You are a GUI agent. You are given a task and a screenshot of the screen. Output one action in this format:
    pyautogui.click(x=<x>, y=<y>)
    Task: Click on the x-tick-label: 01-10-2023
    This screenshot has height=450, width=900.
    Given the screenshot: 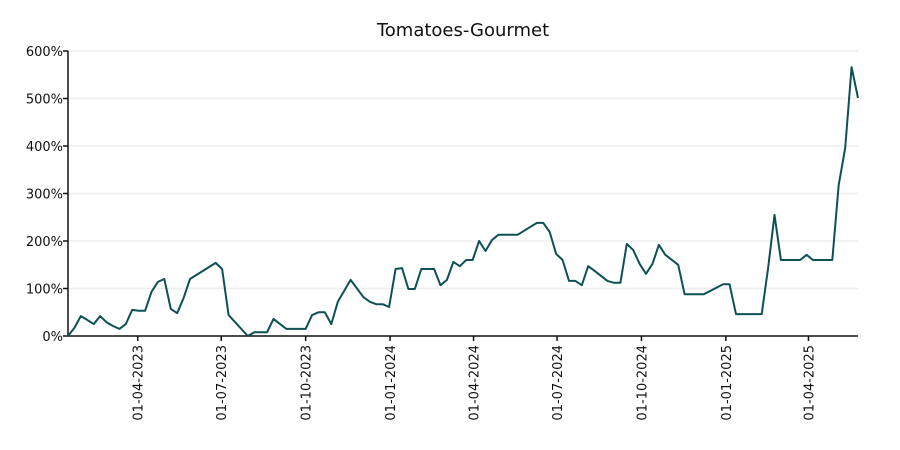 What is the action you would take?
    pyautogui.click(x=307, y=383)
    